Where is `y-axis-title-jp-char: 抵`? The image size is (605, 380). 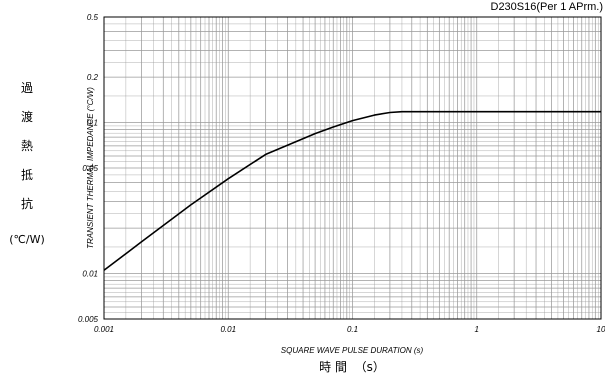 y-axis-title-jp-char: 抵 is located at coordinates (27, 175).